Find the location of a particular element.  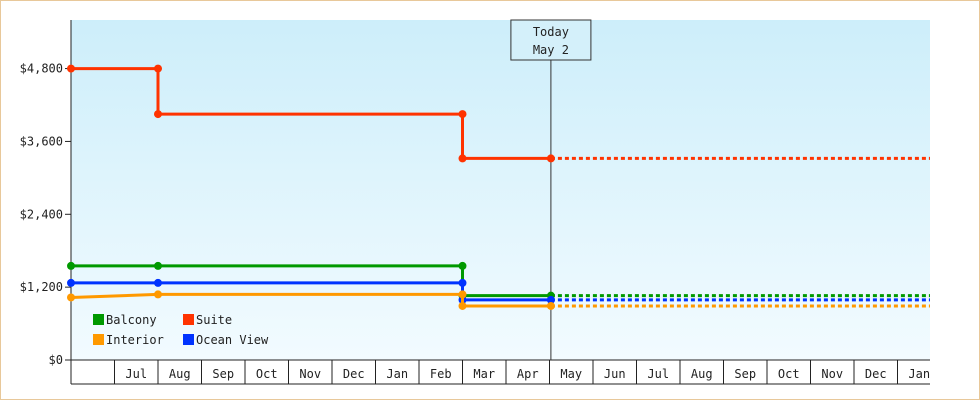

month-label: May is located at coordinates (571, 374).